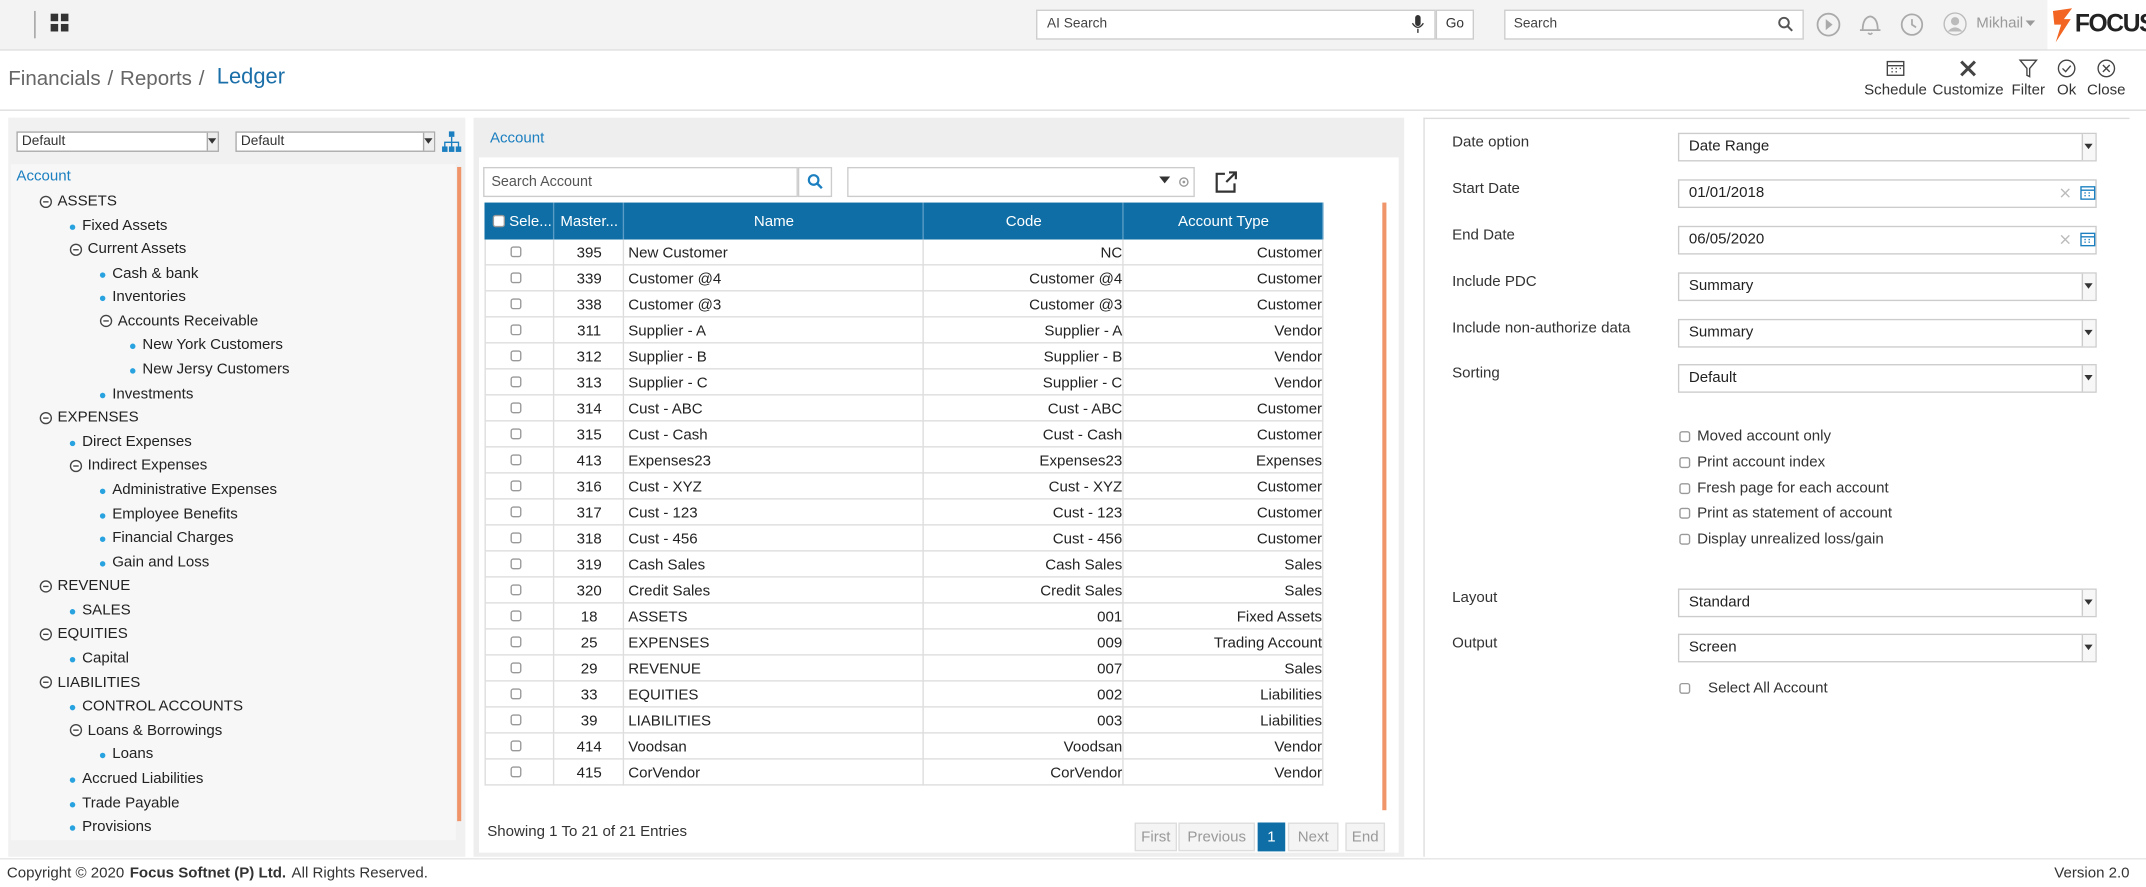 This screenshot has width=2146, height=887. Describe the element at coordinates (155, 730) in the screenshot. I see `tree-group: Loans & Borrowings` at that location.